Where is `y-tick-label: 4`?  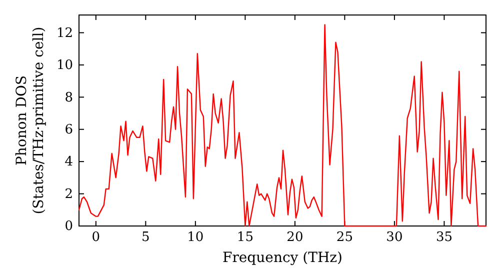
y-tick-label: 4 is located at coordinates (68, 162).